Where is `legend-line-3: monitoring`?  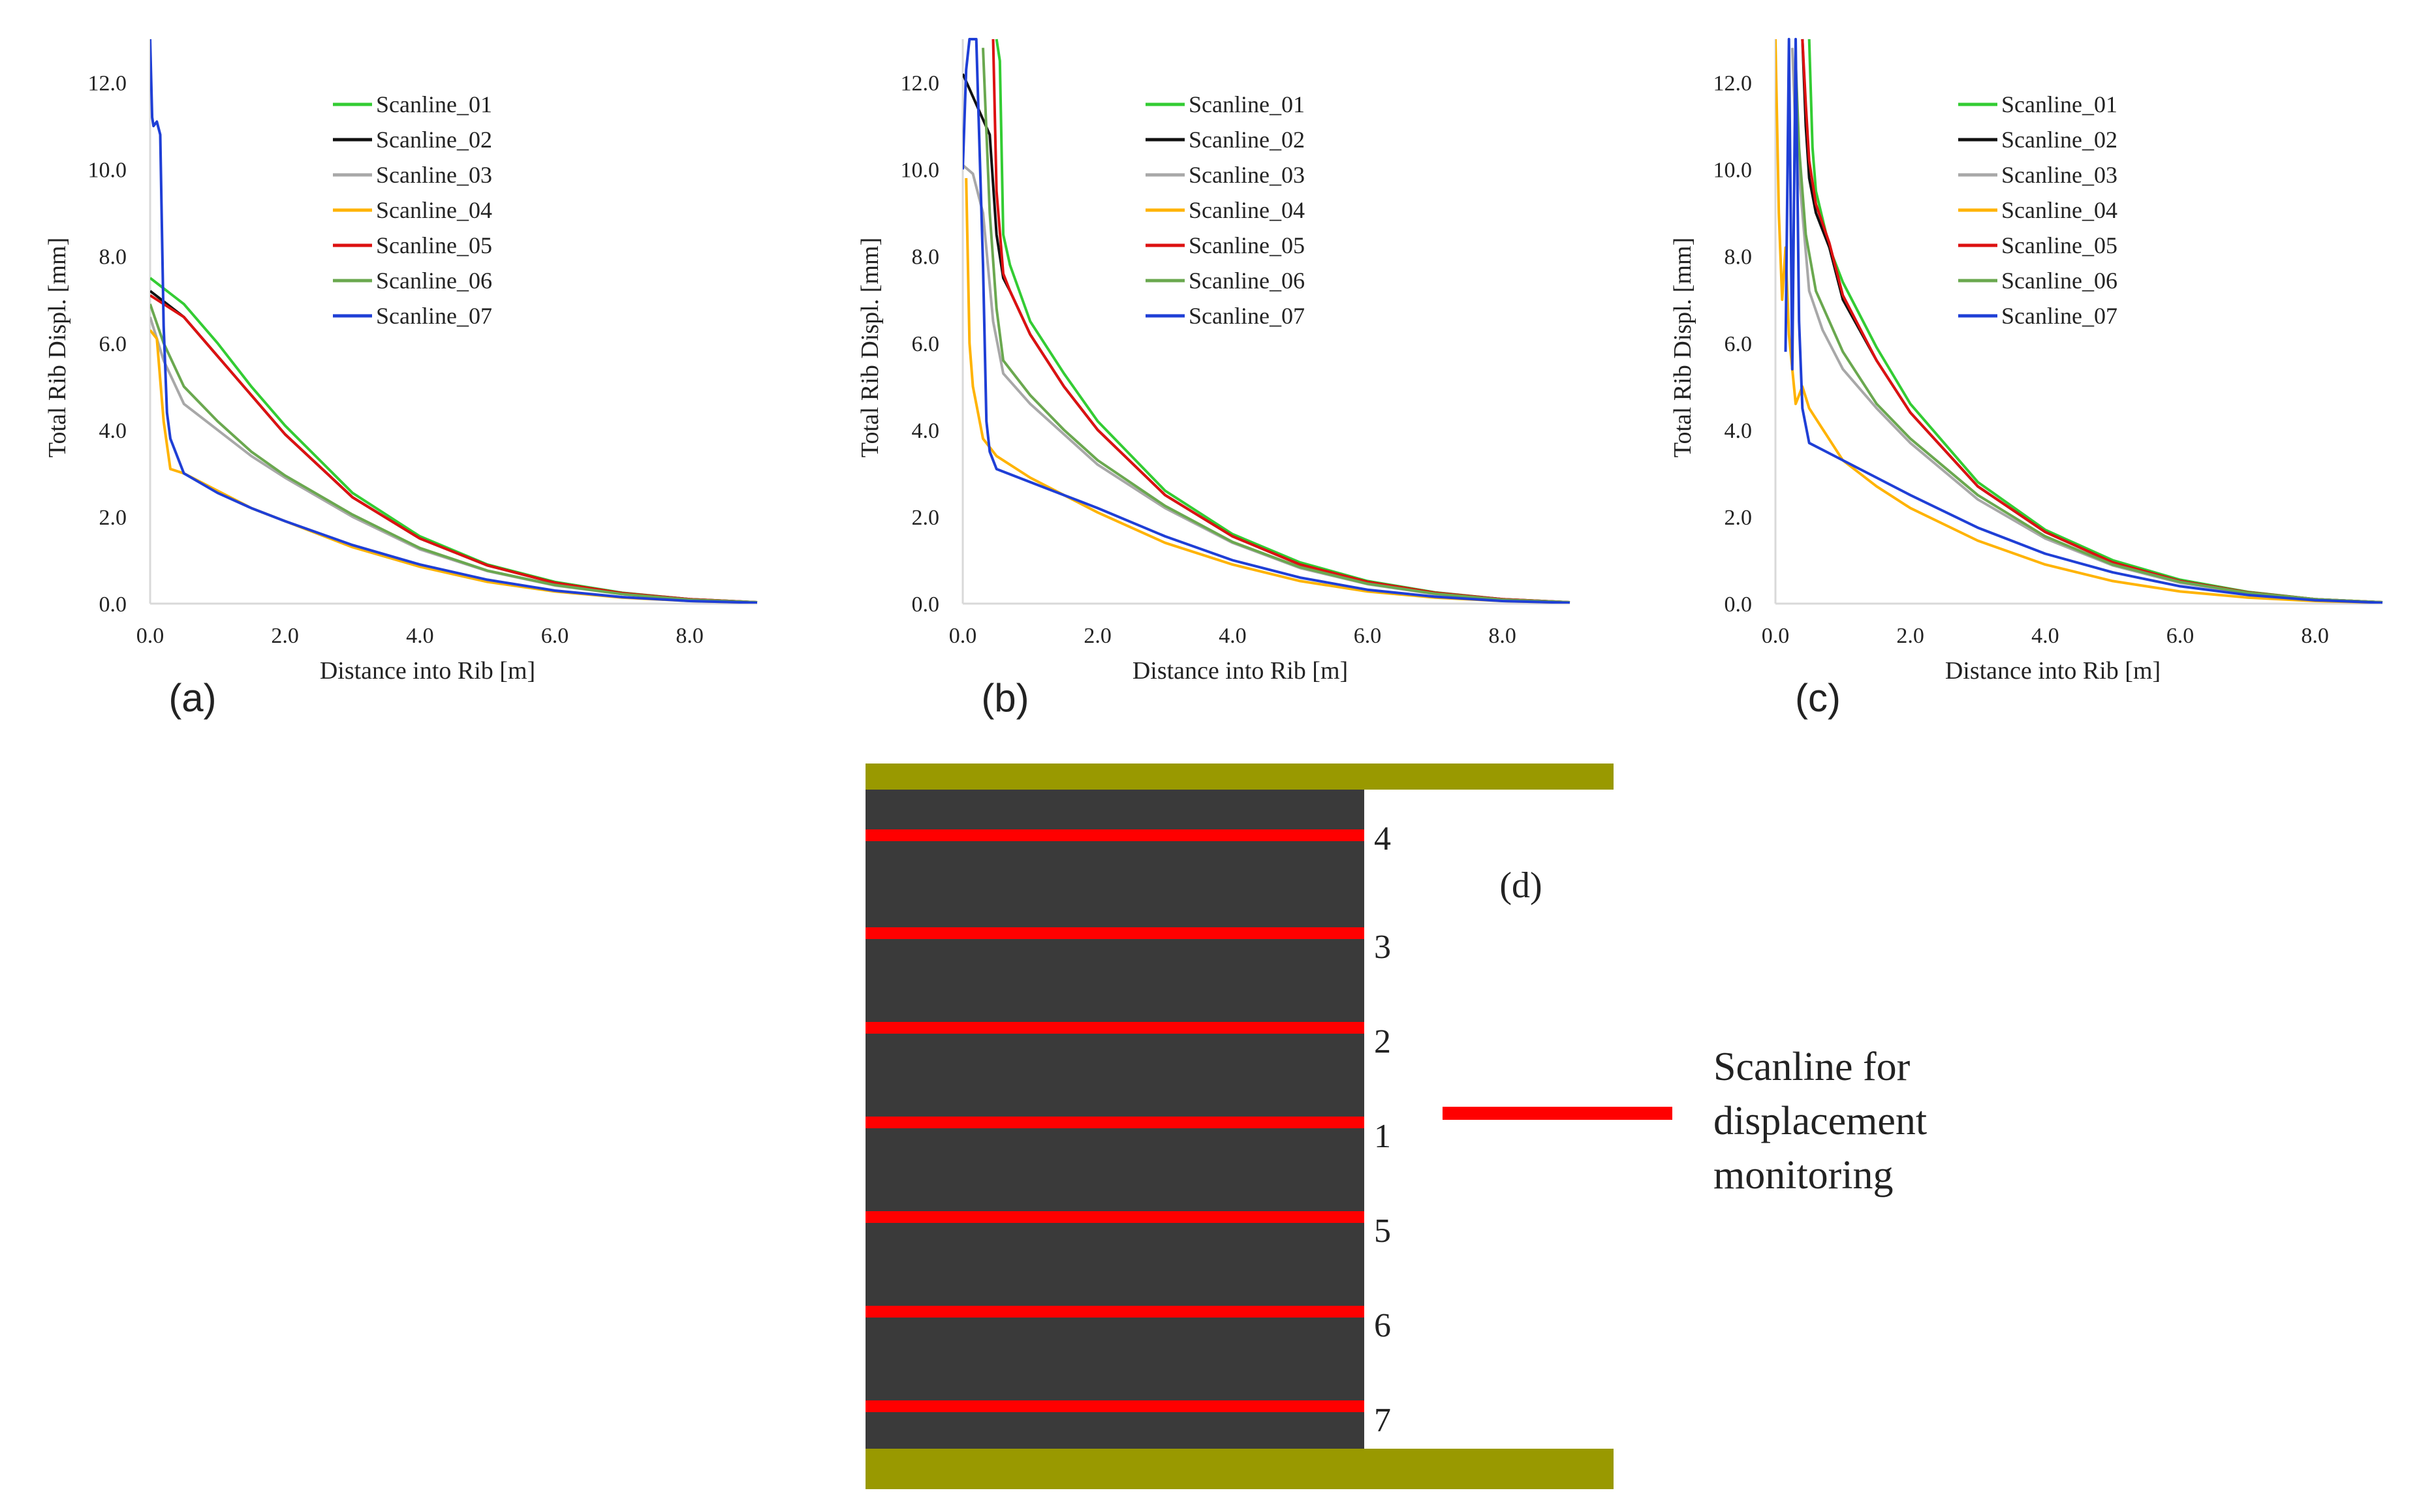
legend-line-3: monitoring is located at coordinates (1804, 1175).